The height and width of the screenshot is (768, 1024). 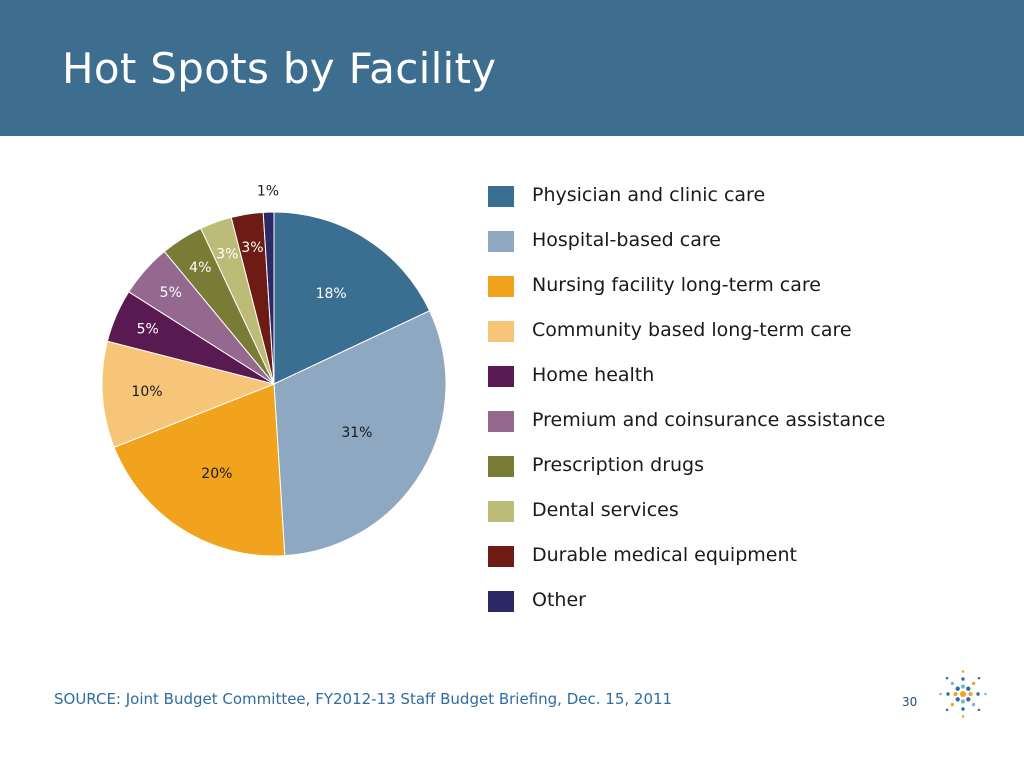 I want to click on slice-data-label: 4%, so click(x=200, y=268).